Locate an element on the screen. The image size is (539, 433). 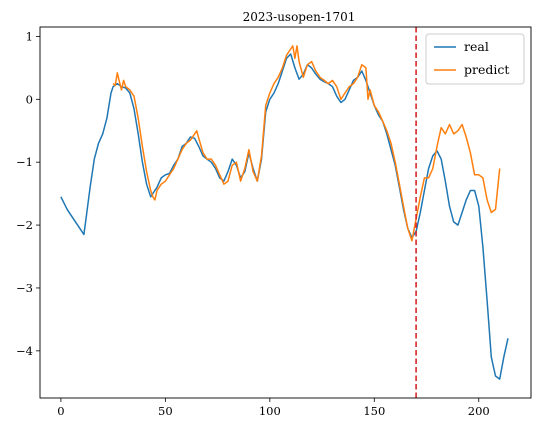
x-tick-label: 150 is located at coordinates (374, 411).